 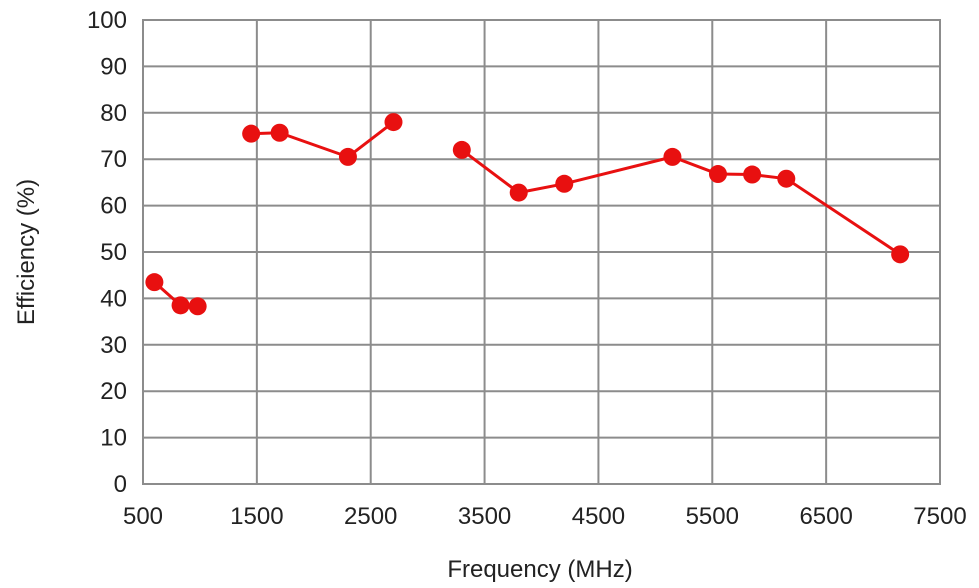 What do you see at coordinates (113, 113) in the screenshot?
I see `y-tick-label: 80` at bounding box center [113, 113].